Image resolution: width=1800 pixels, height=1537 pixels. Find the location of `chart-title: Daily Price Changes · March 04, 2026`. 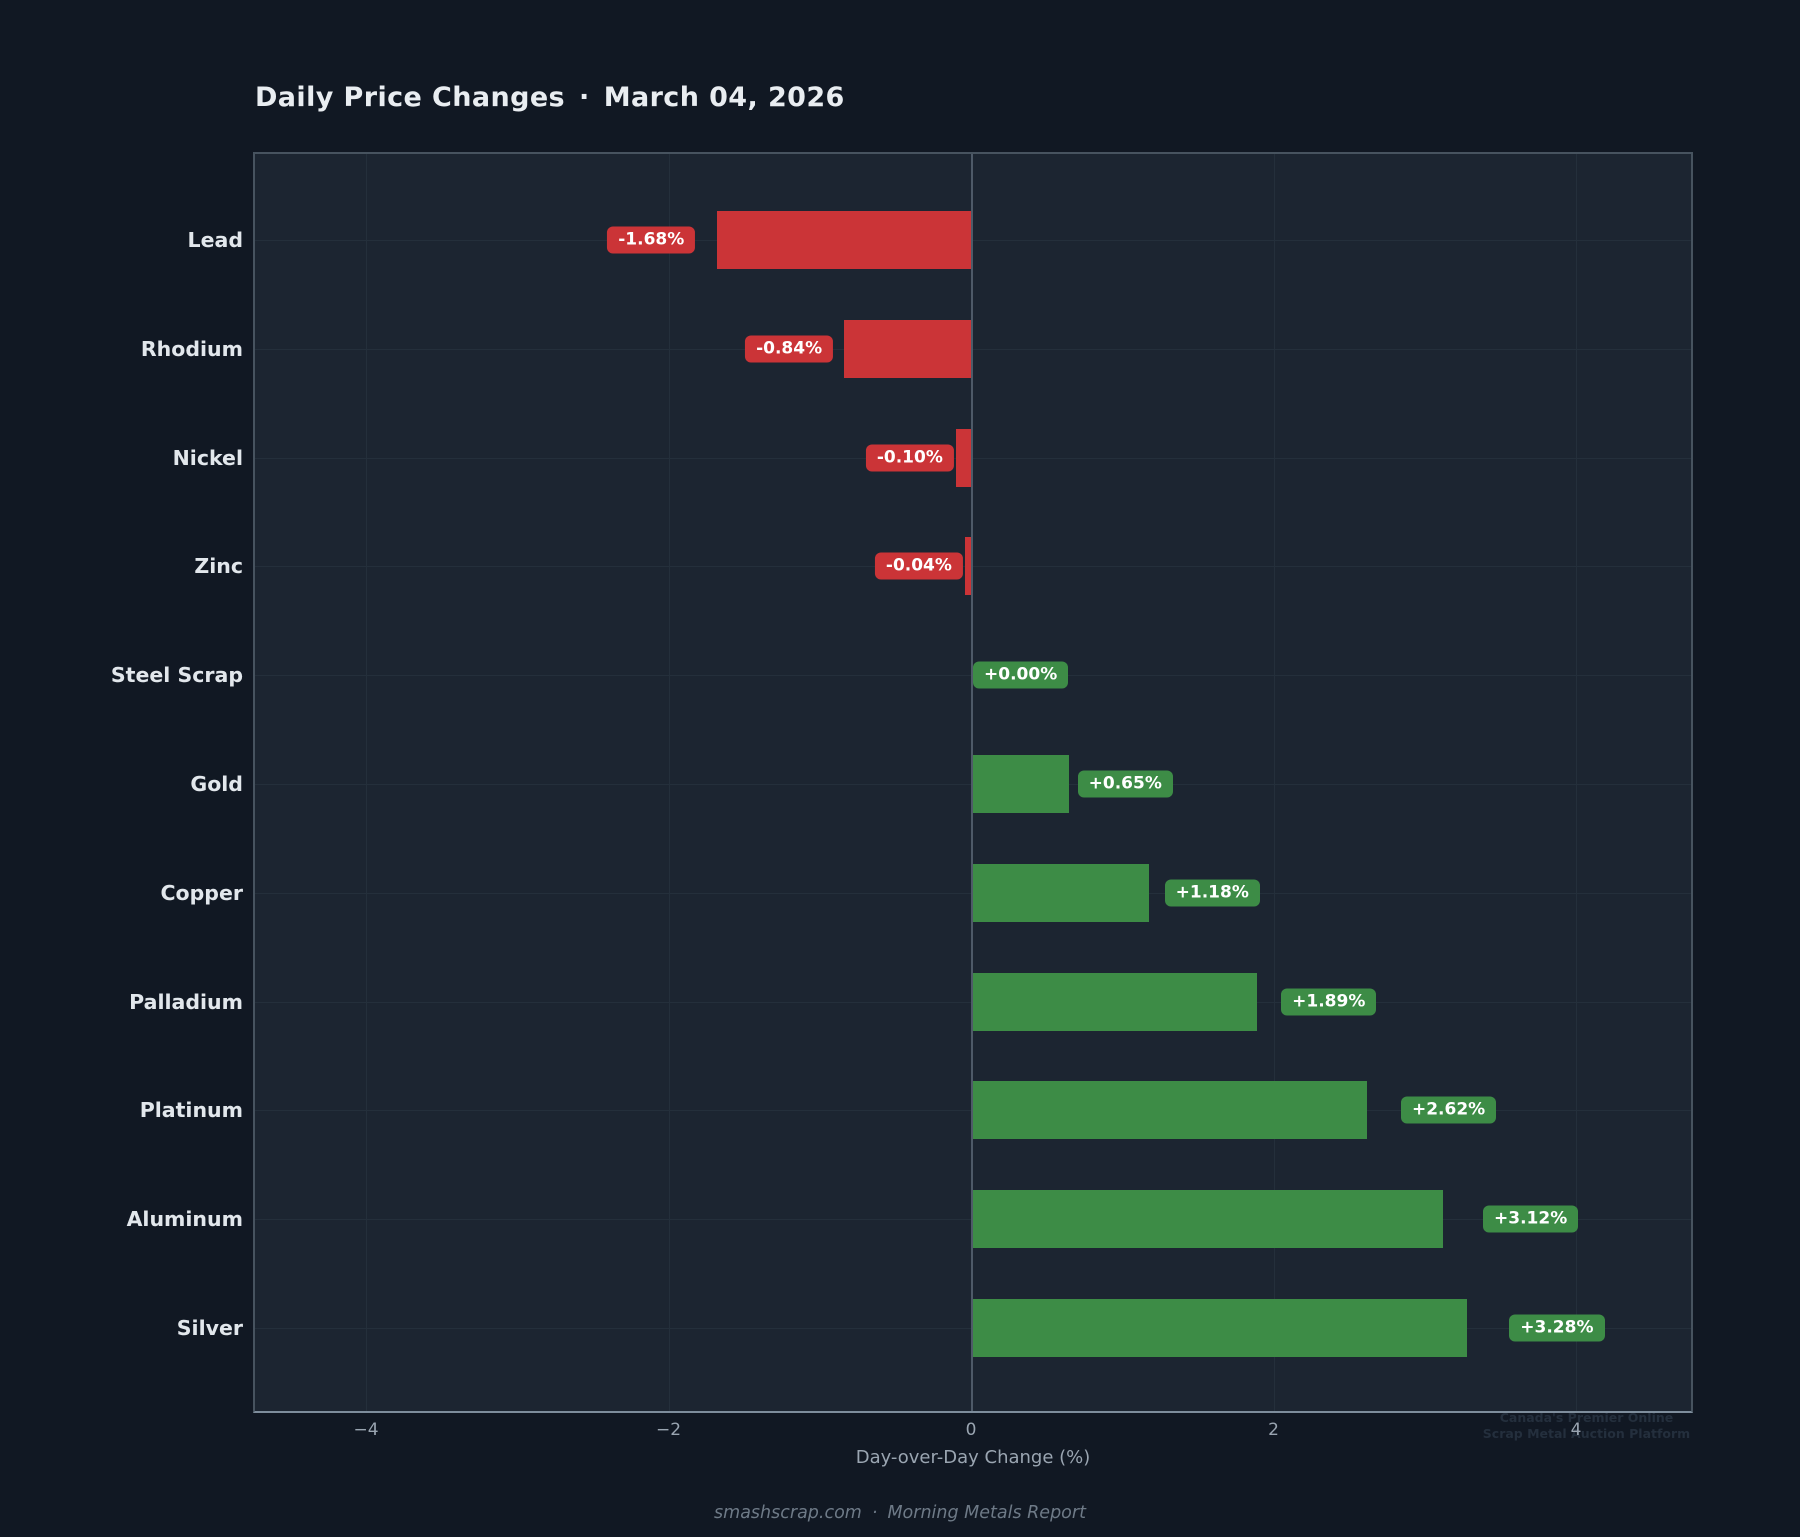

chart-title: Daily Price Changes · March 04, 2026 is located at coordinates (550, 97).